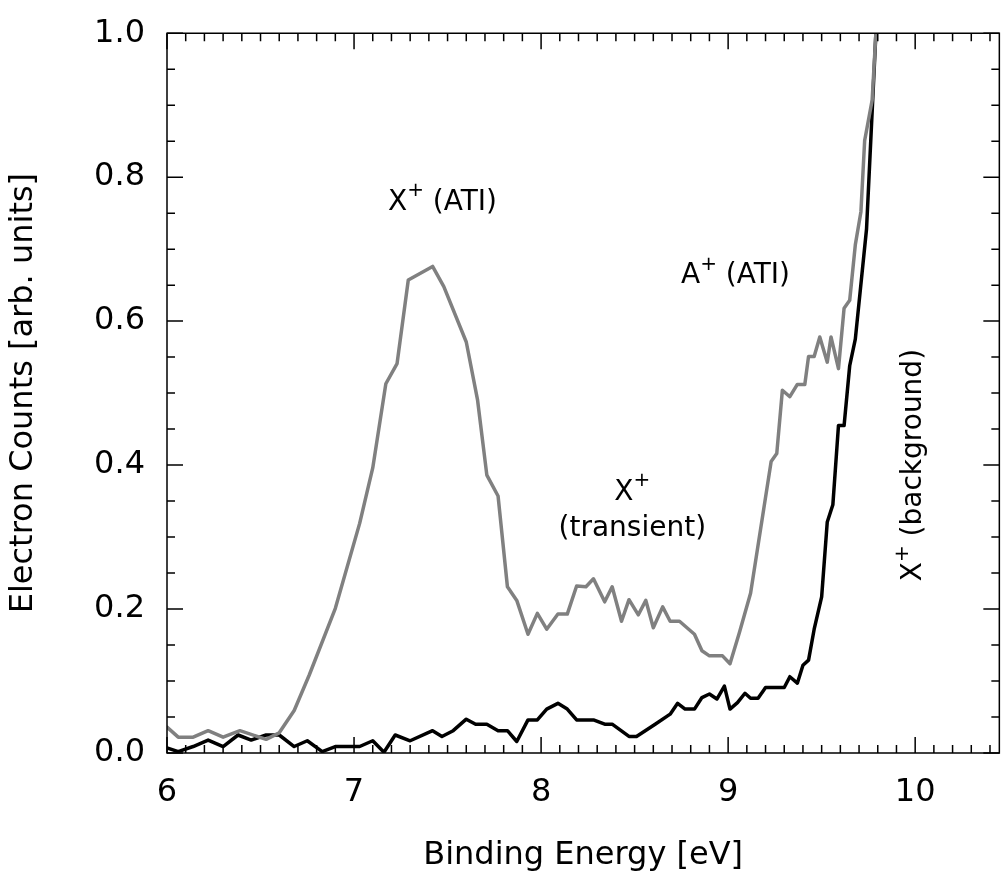 The height and width of the screenshot is (879, 1002). Describe the element at coordinates (583, 853) in the screenshot. I see `x-axis-title: Binding Energy [eV]` at that location.